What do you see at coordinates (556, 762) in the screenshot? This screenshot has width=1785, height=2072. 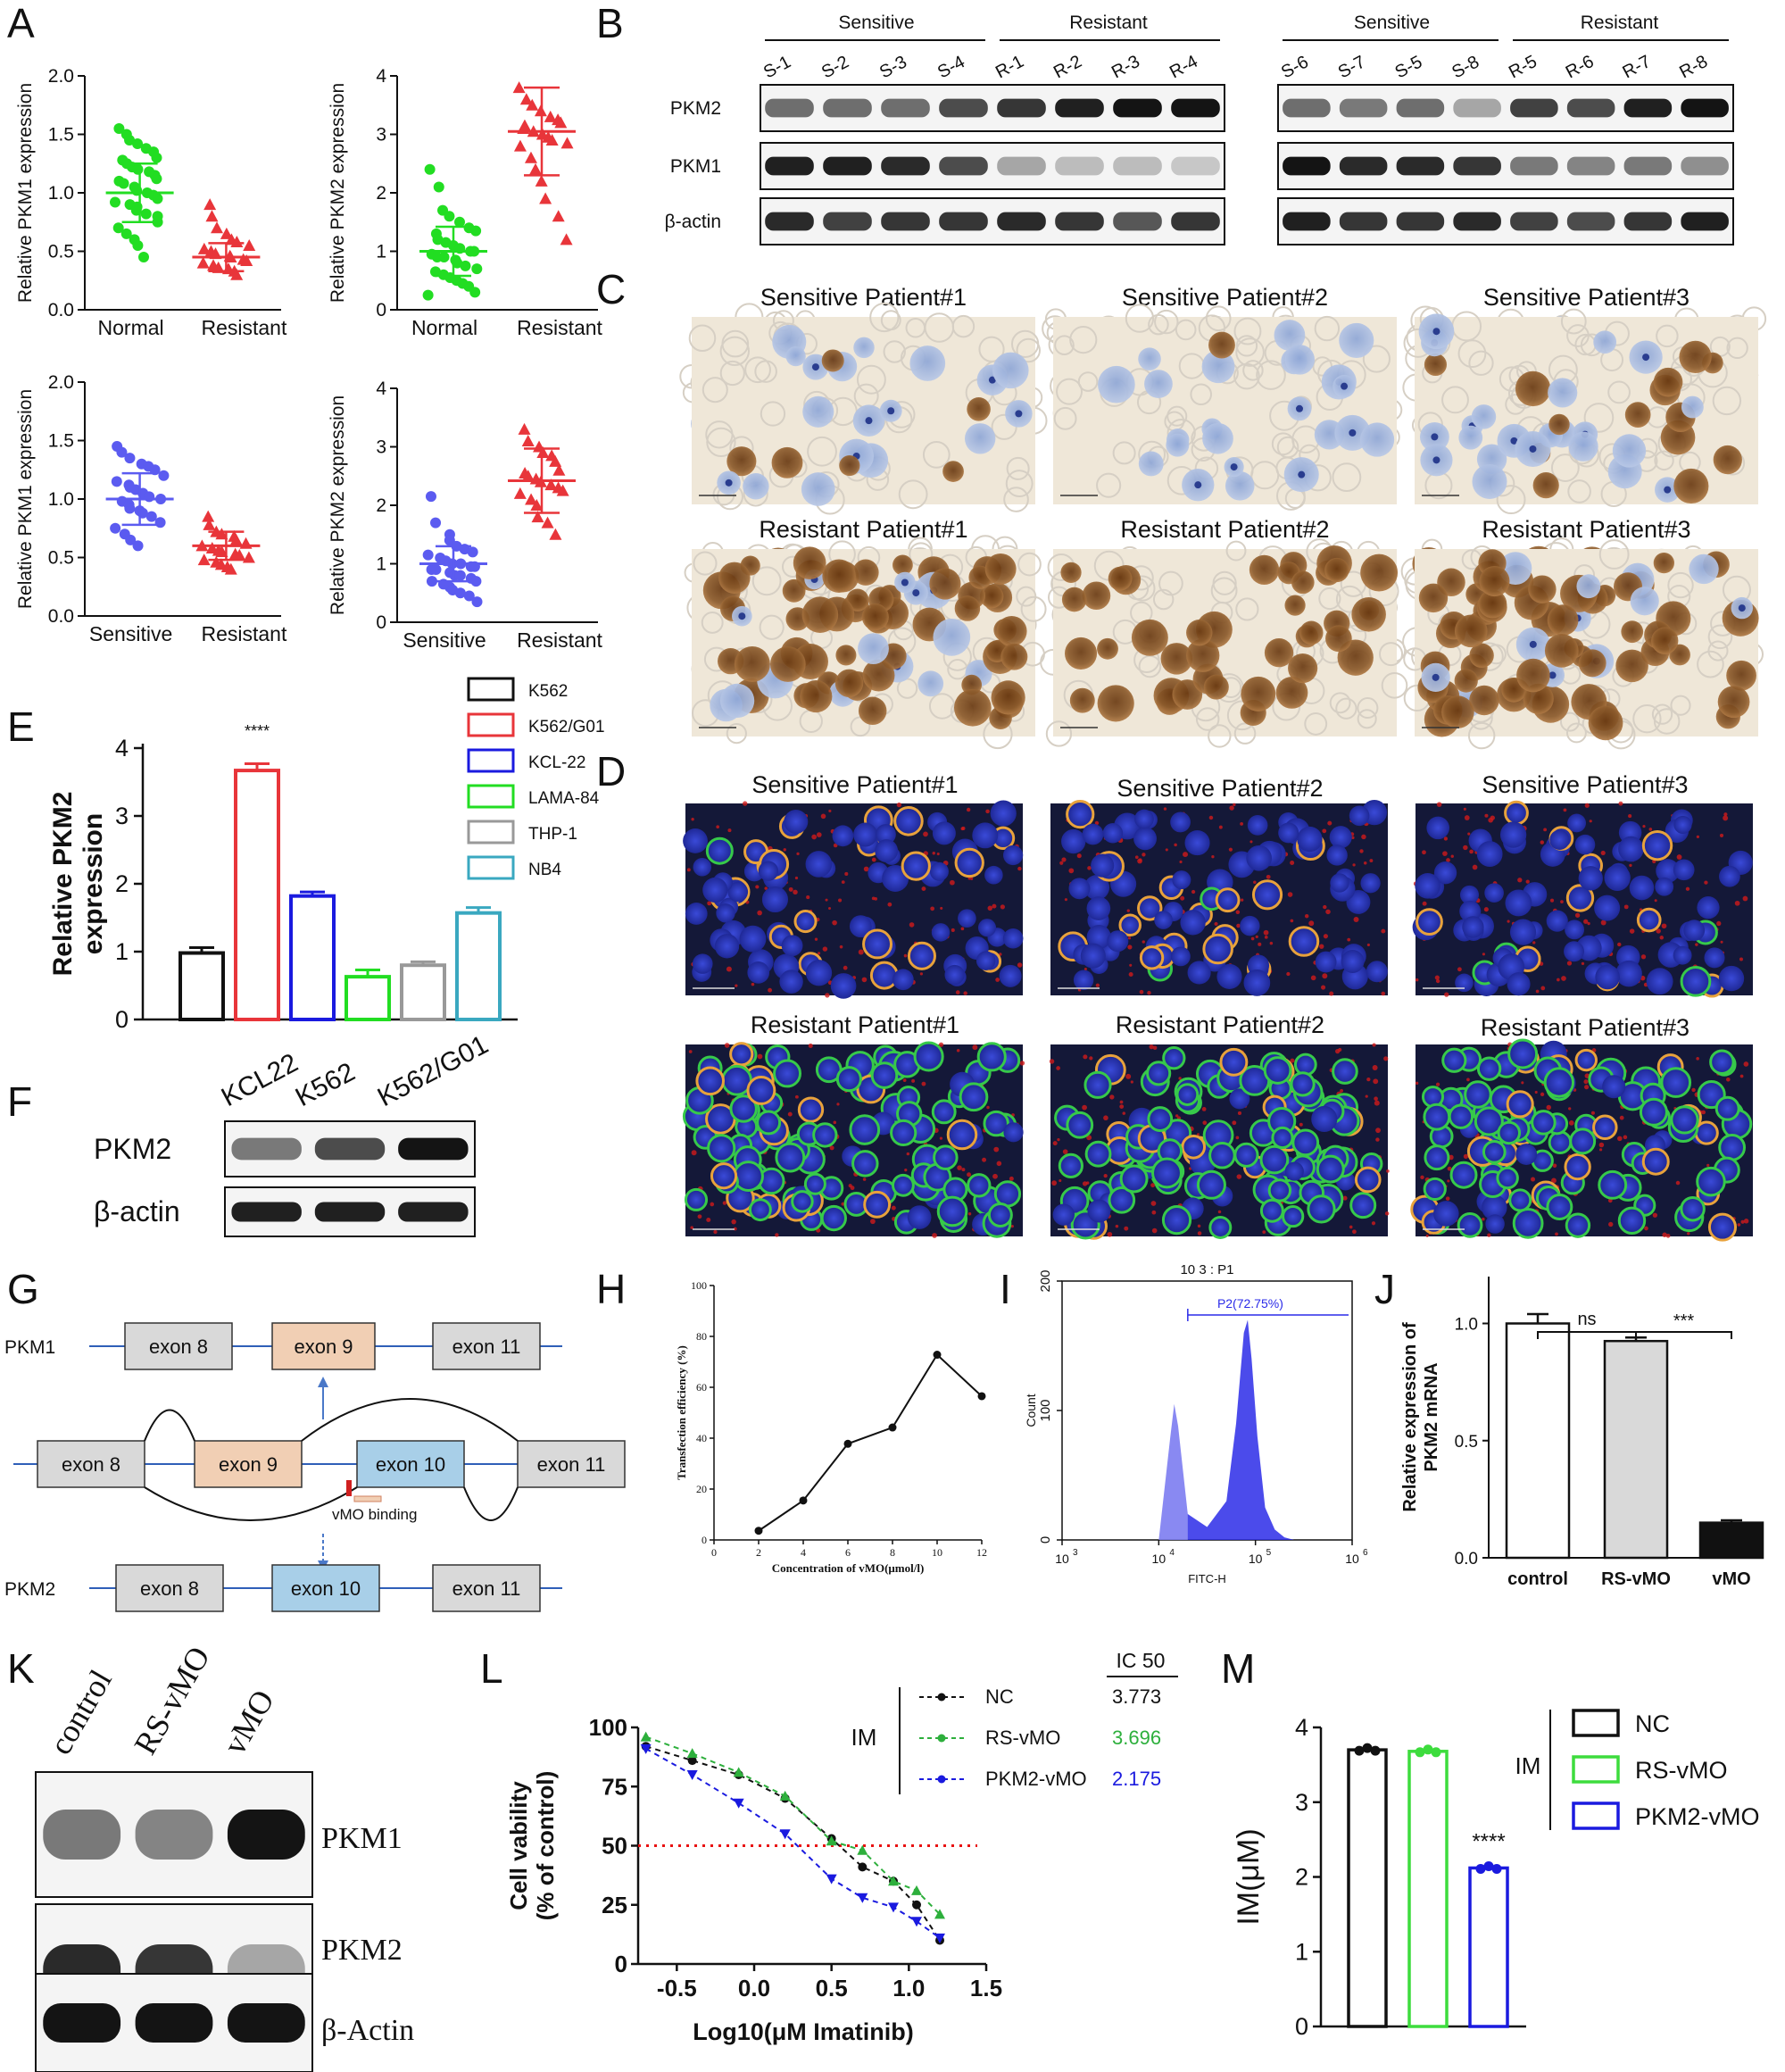 I see `legend-label: KCL-22` at bounding box center [556, 762].